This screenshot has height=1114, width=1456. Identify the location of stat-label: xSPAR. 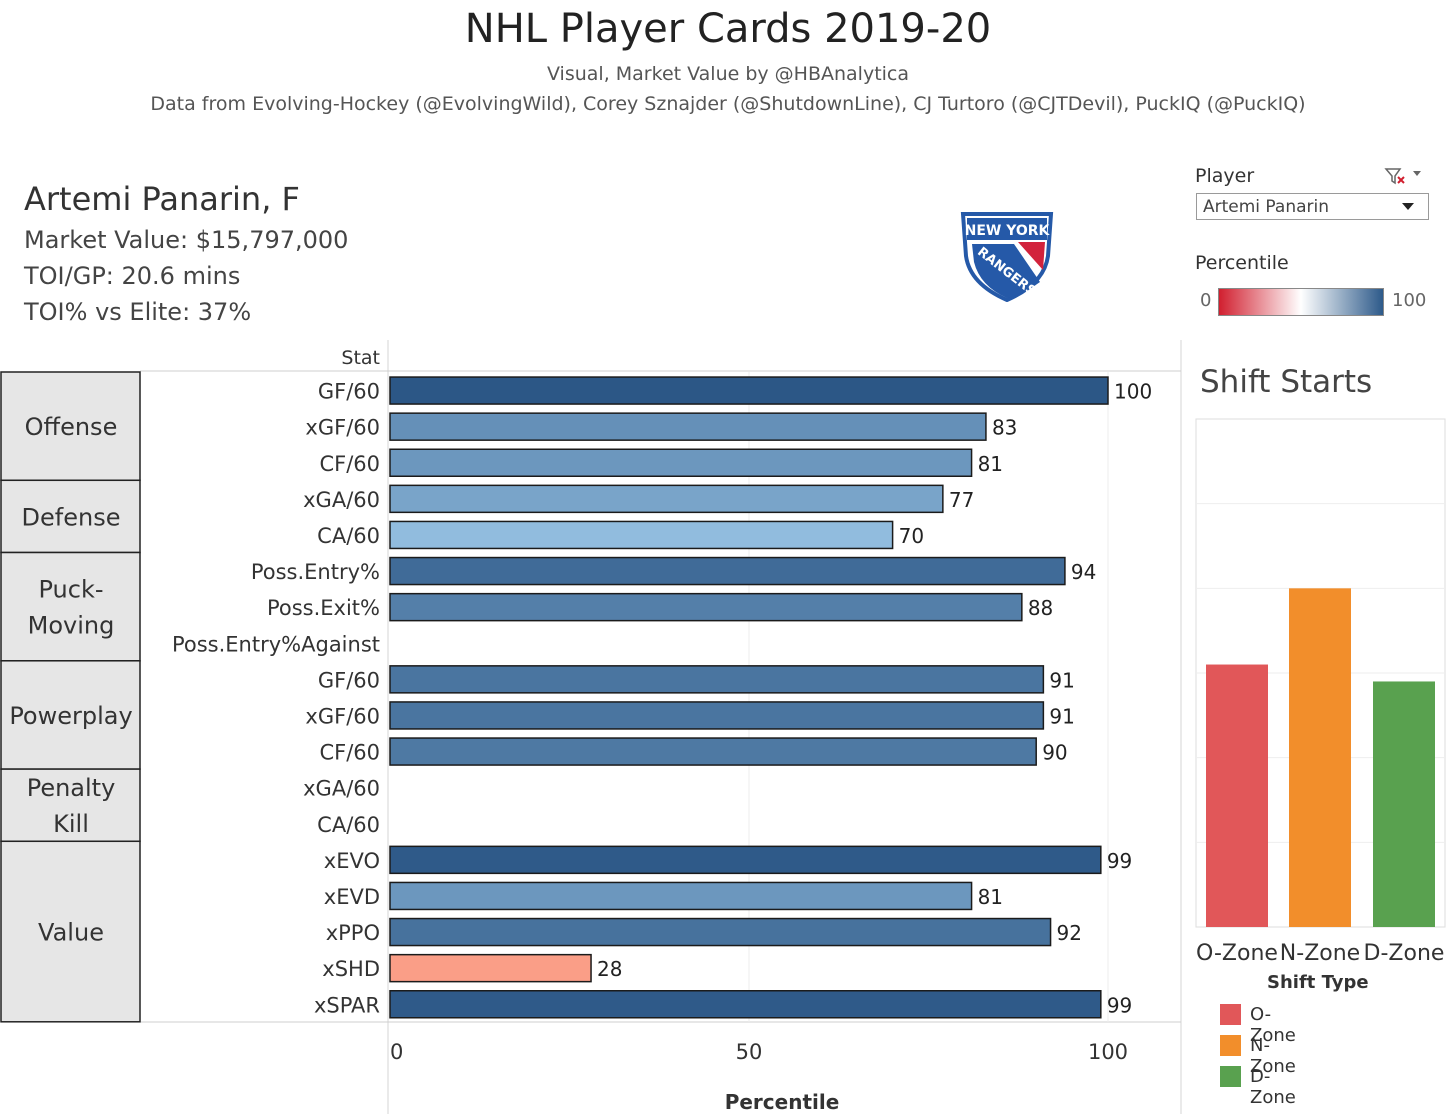
(347, 1005).